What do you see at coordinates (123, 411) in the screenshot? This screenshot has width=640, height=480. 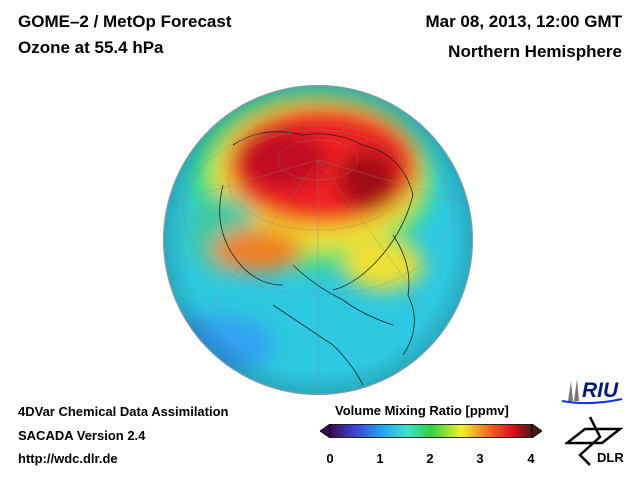 I see `footer-method: 4DVar Chemical Data Assimilation` at bounding box center [123, 411].